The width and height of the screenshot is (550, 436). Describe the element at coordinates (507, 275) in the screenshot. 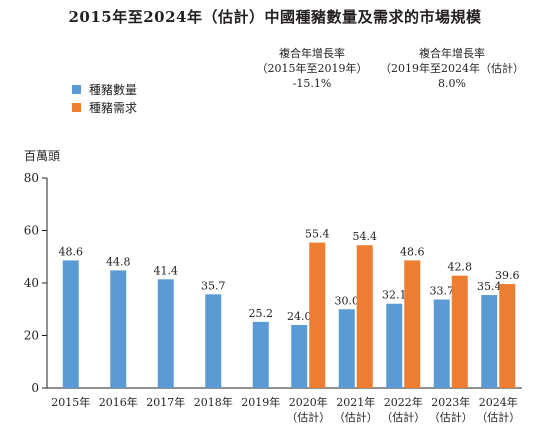

I see `data-label: 39.6` at that location.